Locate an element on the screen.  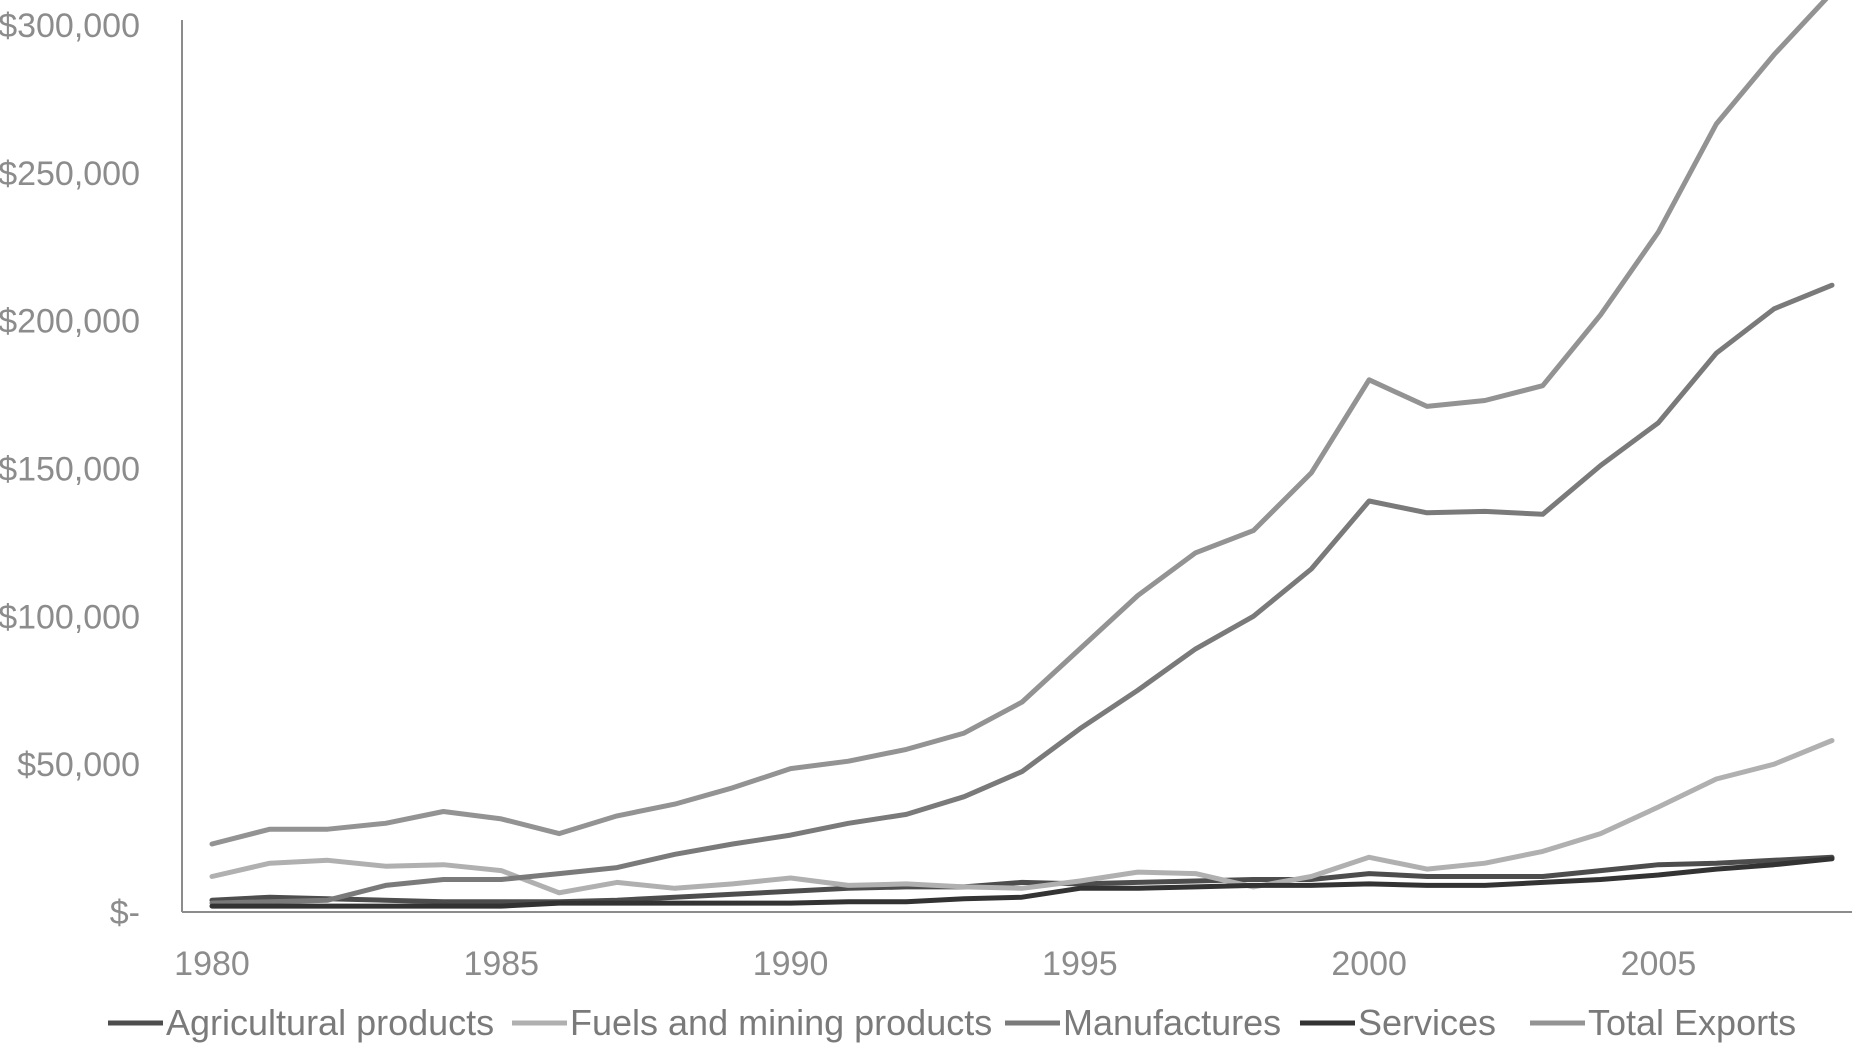
legend-label: Manufactures is located at coordinates (1172, 1022).